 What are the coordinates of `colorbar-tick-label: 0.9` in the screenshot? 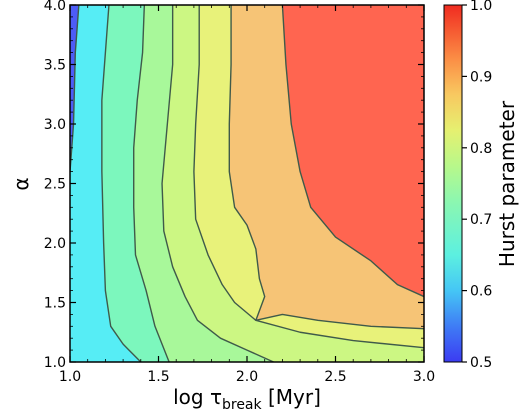 It's located at (481, 77).